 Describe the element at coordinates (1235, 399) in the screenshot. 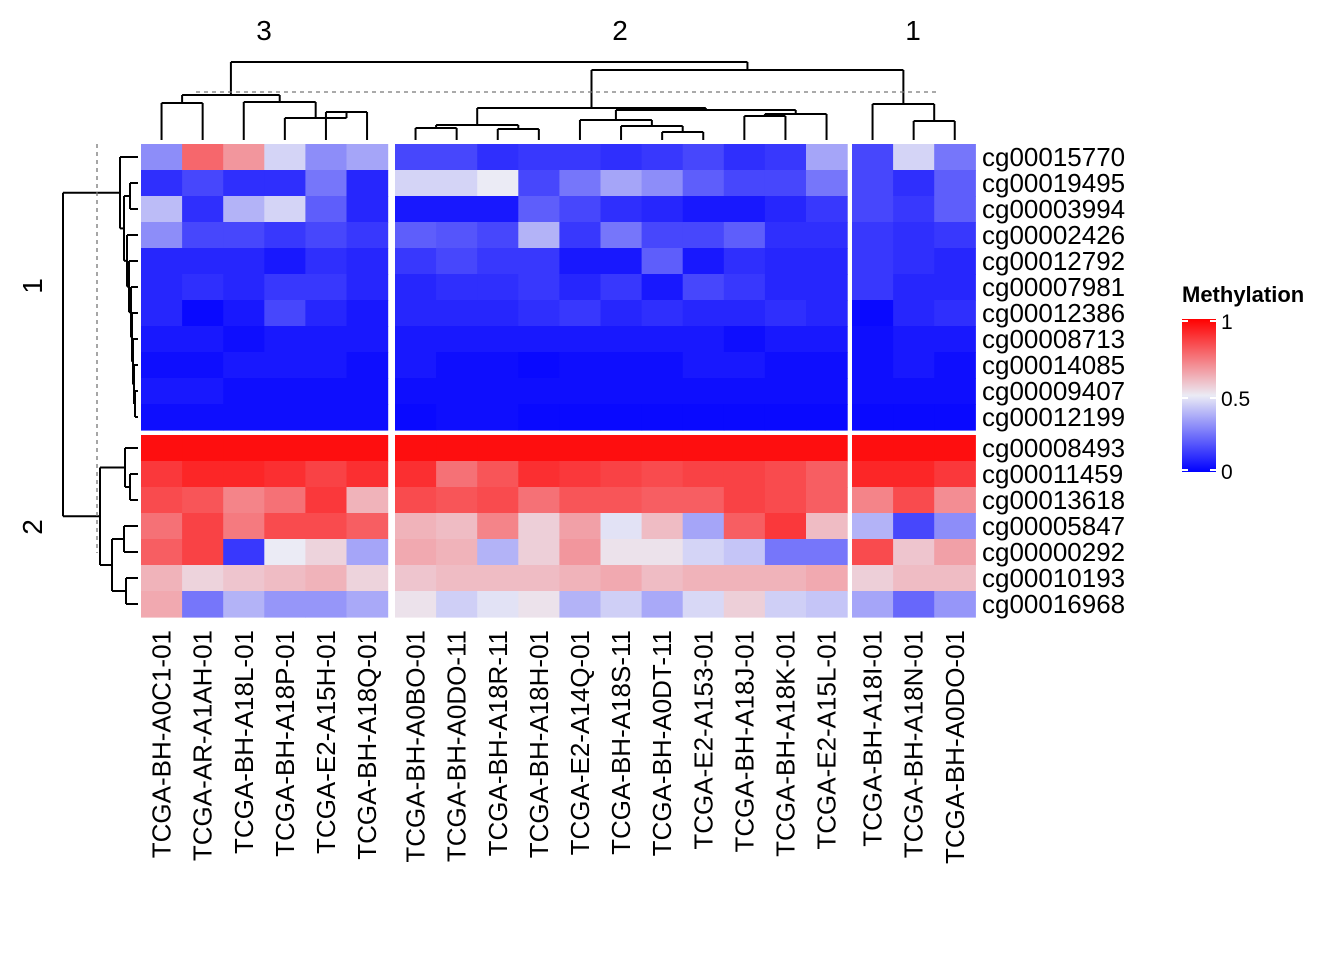

I see `legend-tick-label: 0.5` at that location.